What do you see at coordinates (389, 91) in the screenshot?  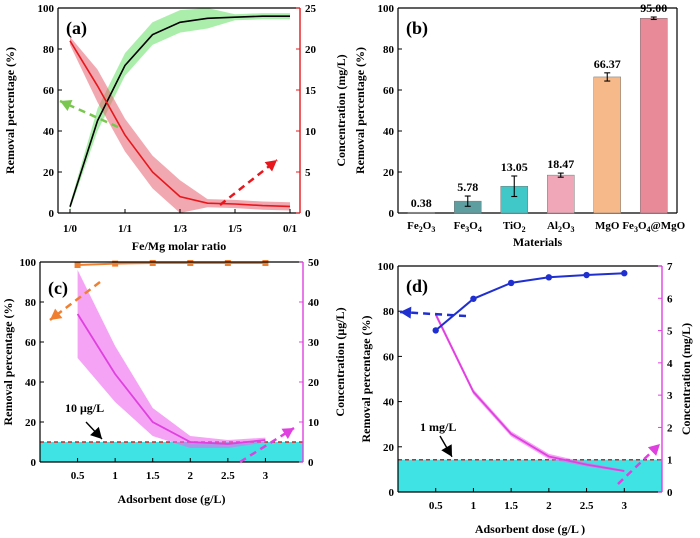 I see `b-ytick-label: 60` at bounding box center [389, 91].